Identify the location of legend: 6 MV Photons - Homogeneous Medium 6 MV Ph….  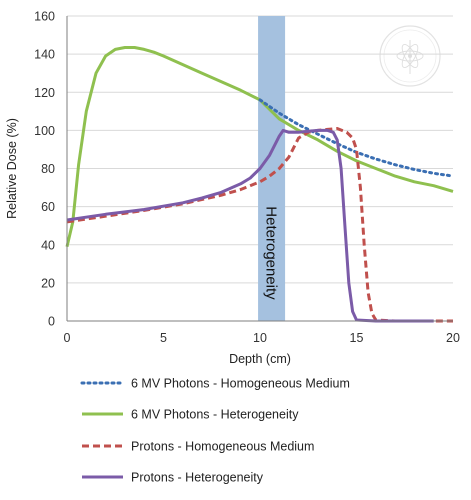
(215, 431).